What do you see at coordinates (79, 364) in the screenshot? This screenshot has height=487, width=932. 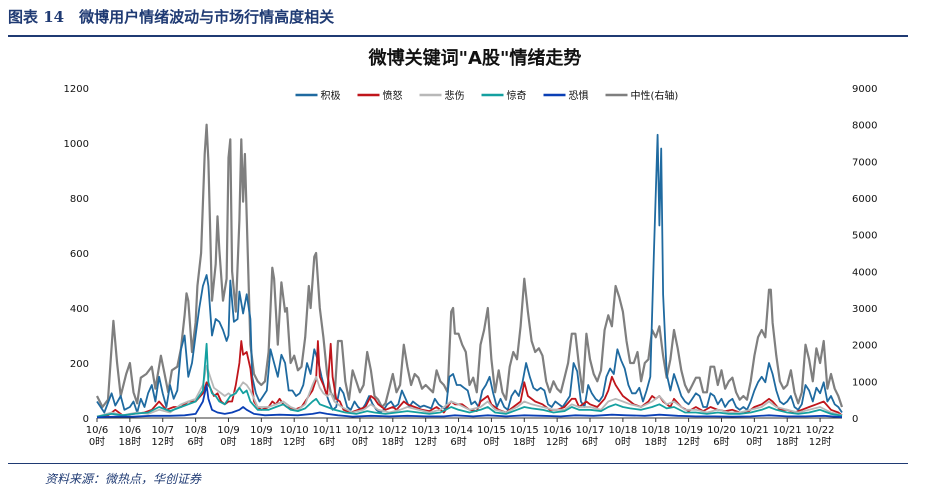 I see `y-tick-label: 200` at bounding box center [79, 364].